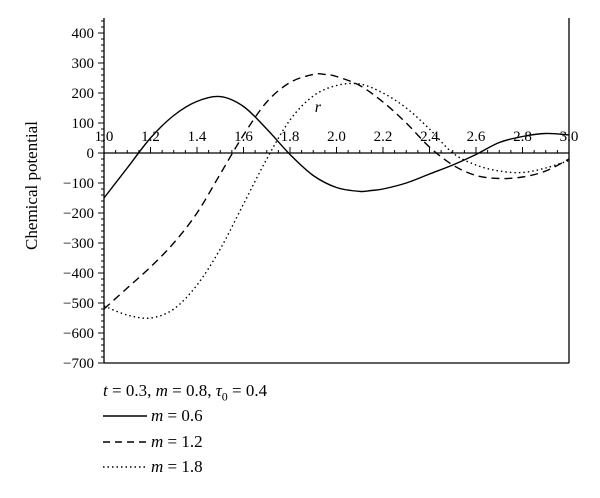 The height and width of the screenshot is (498, 600). What do you see at coordinates (318, 107) in the screenshot?
I see `x-axis-label: r` at bounding box center [318, 107].